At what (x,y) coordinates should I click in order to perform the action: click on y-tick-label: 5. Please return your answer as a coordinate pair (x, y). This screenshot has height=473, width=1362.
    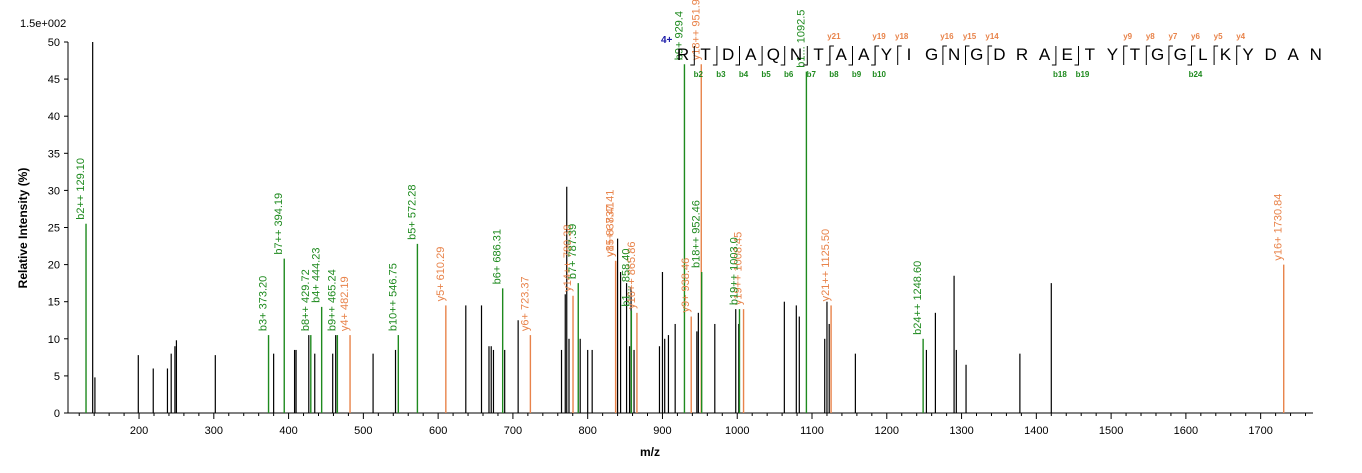
    Looking at the image, I should click on (57, 377).